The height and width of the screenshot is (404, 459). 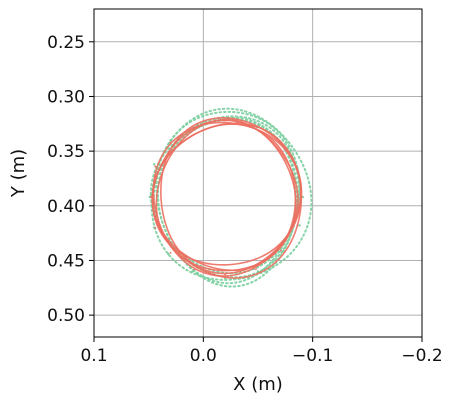 What do you see at coordinates (261, 351) in the screenshot?
I see `x-axis-ticks: 0.1 0.0 −0.1 −0.2` at bounding box center [261, 351].